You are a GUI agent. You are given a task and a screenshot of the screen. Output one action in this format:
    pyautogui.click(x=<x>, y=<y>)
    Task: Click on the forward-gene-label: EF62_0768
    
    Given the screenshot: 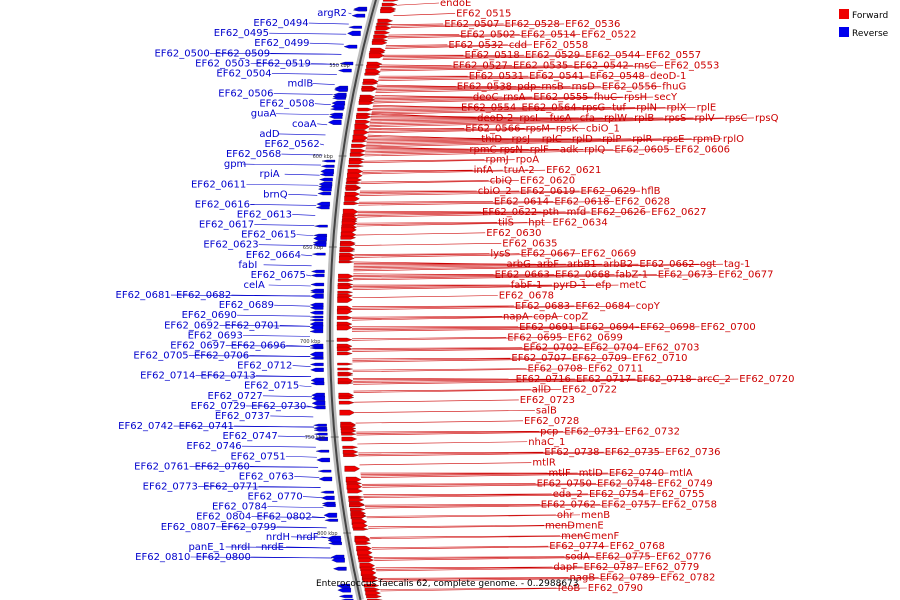 What is the action you would take?
    pyautogui.click(x=637, y=546)
    